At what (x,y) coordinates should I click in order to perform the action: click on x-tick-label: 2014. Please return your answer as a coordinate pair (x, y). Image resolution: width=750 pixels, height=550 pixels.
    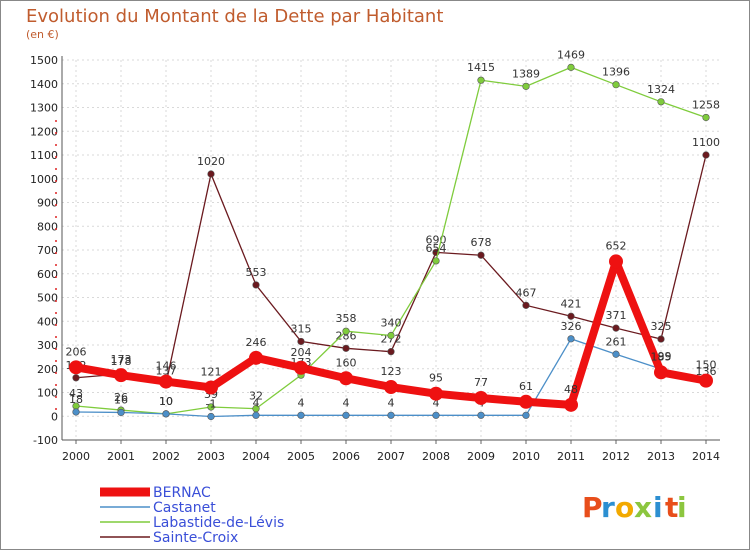
    Looking at the image, I should click on (706, 456).